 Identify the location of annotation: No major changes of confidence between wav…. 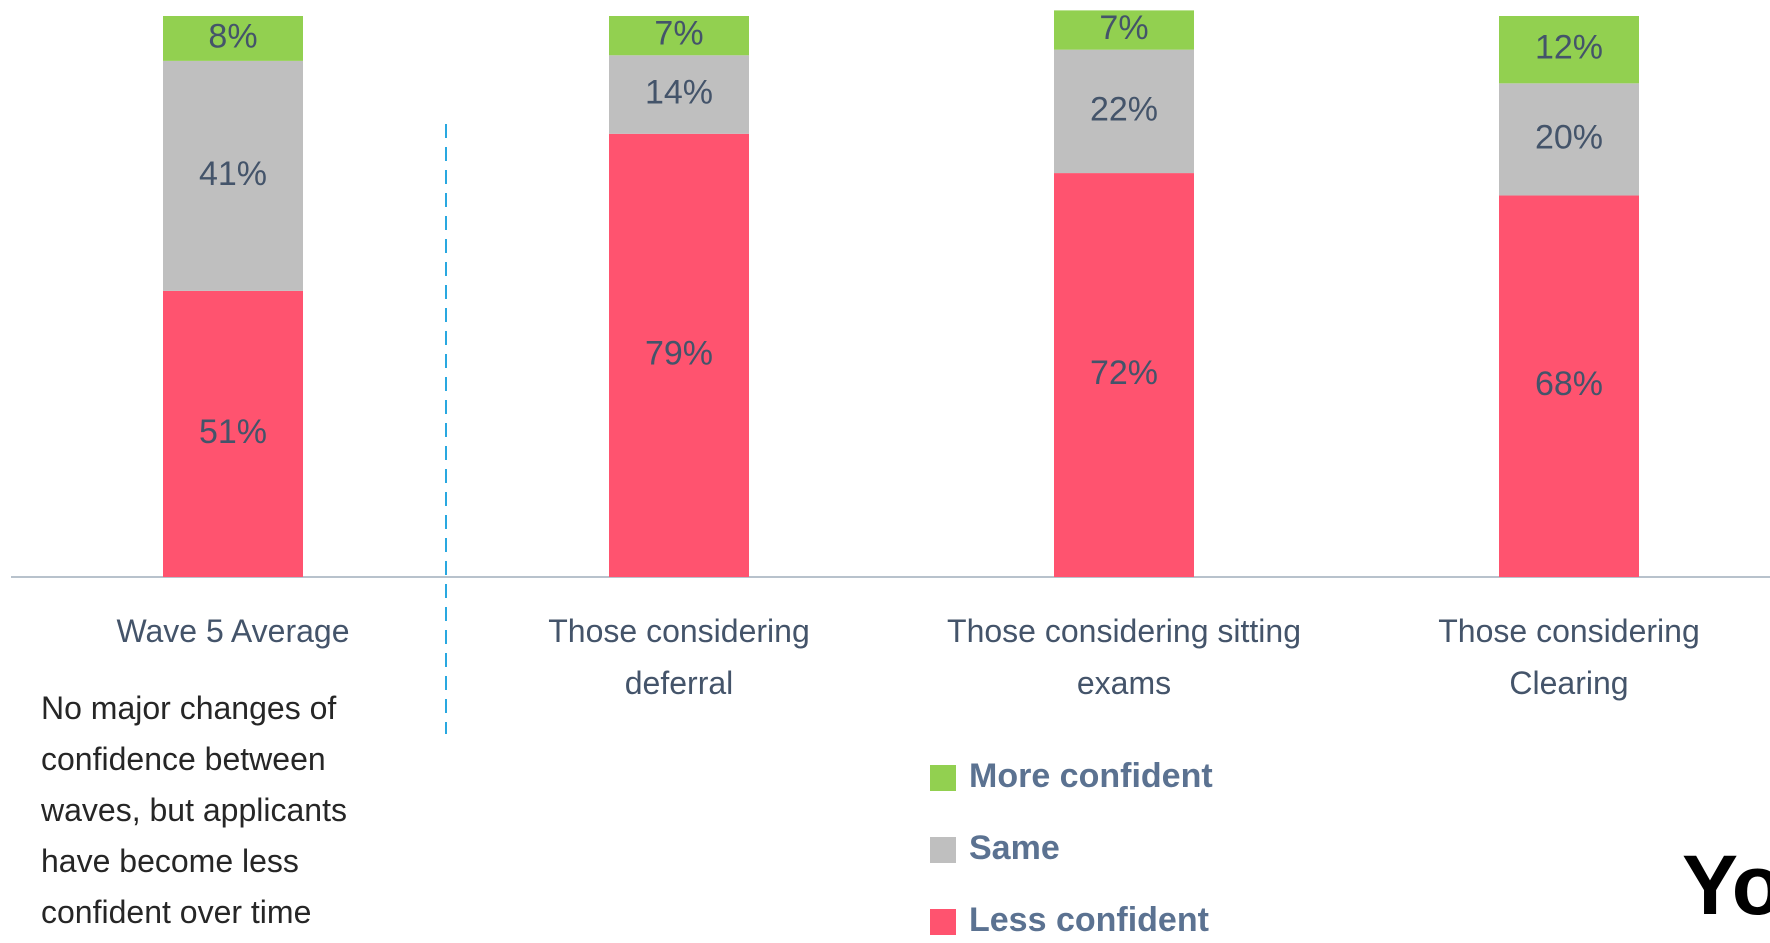
(193, 810).